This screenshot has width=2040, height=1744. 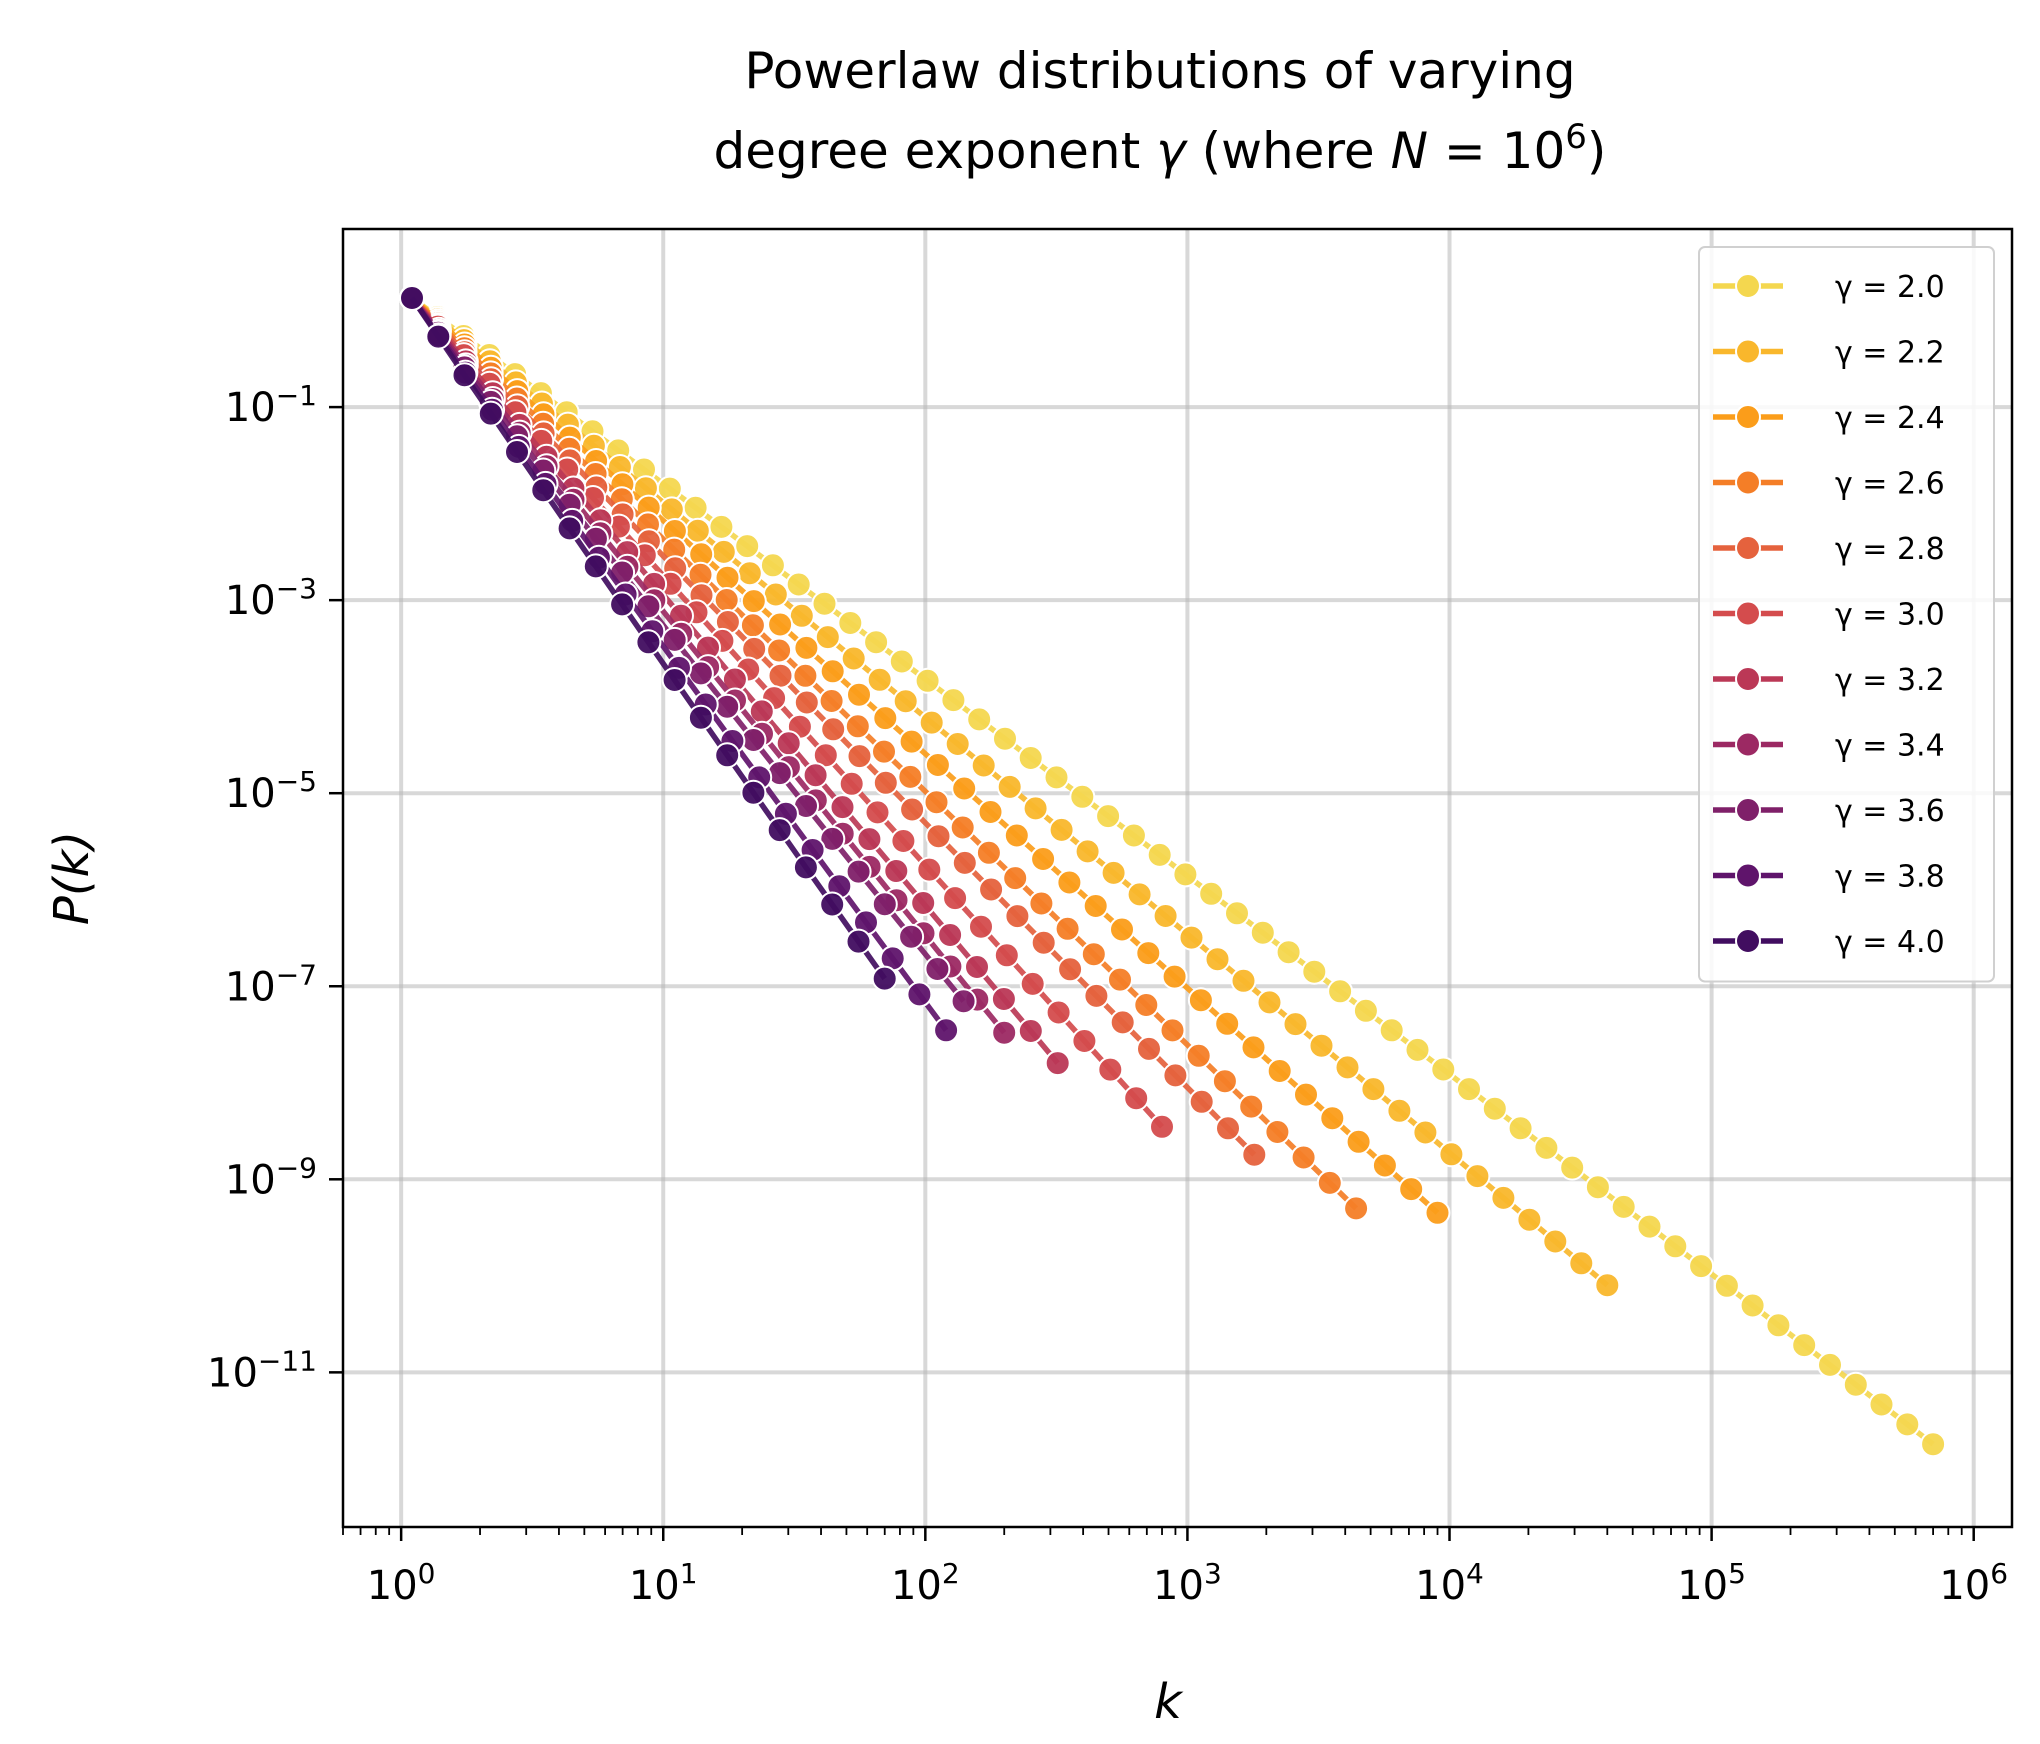 I want to click on legend-label: γ = 2.6, so click(x=1890, y=484).